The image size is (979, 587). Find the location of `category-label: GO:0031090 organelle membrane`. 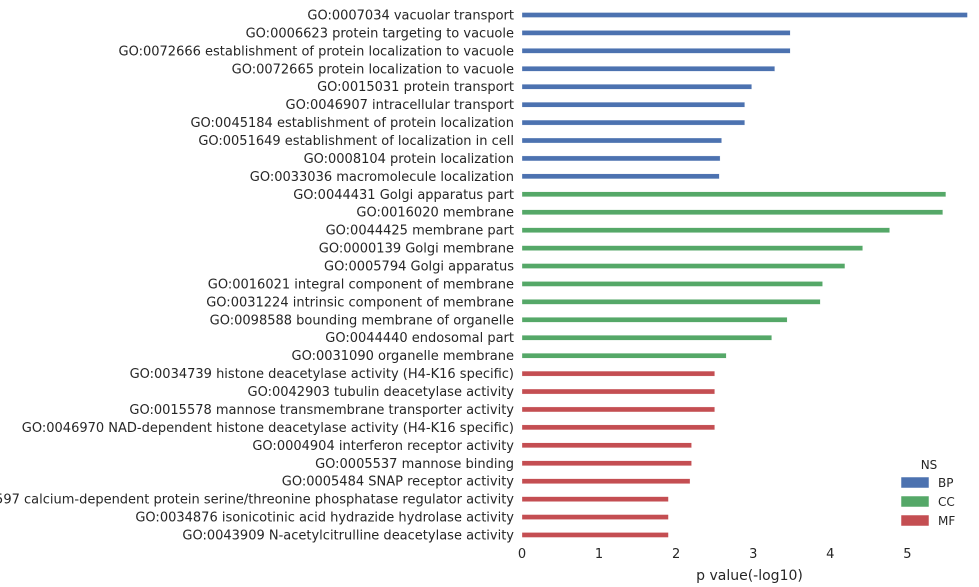

category-label: GO:0031090 organelle membrane is located at coordinates (403, 356).